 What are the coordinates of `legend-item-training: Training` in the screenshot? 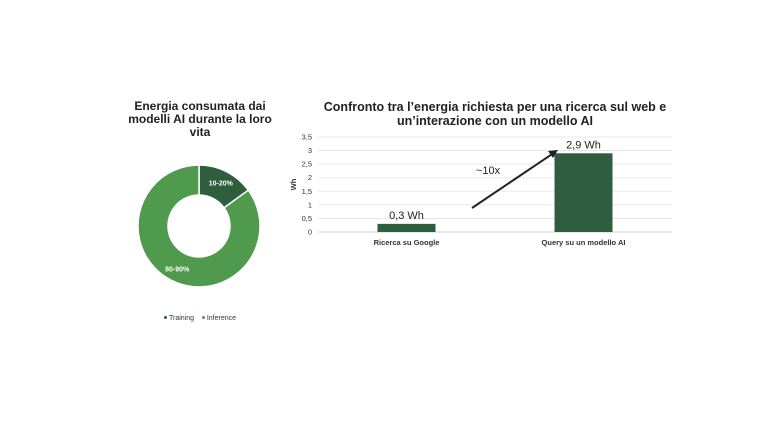 It's located at (179, 318).